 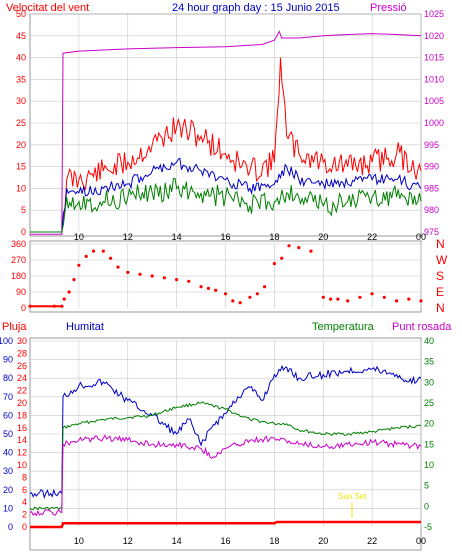 What do you see at coordinates (429, 341) in the screenshot?
I see `temperature-tick-label: 40` at bounding box center [429, 341].